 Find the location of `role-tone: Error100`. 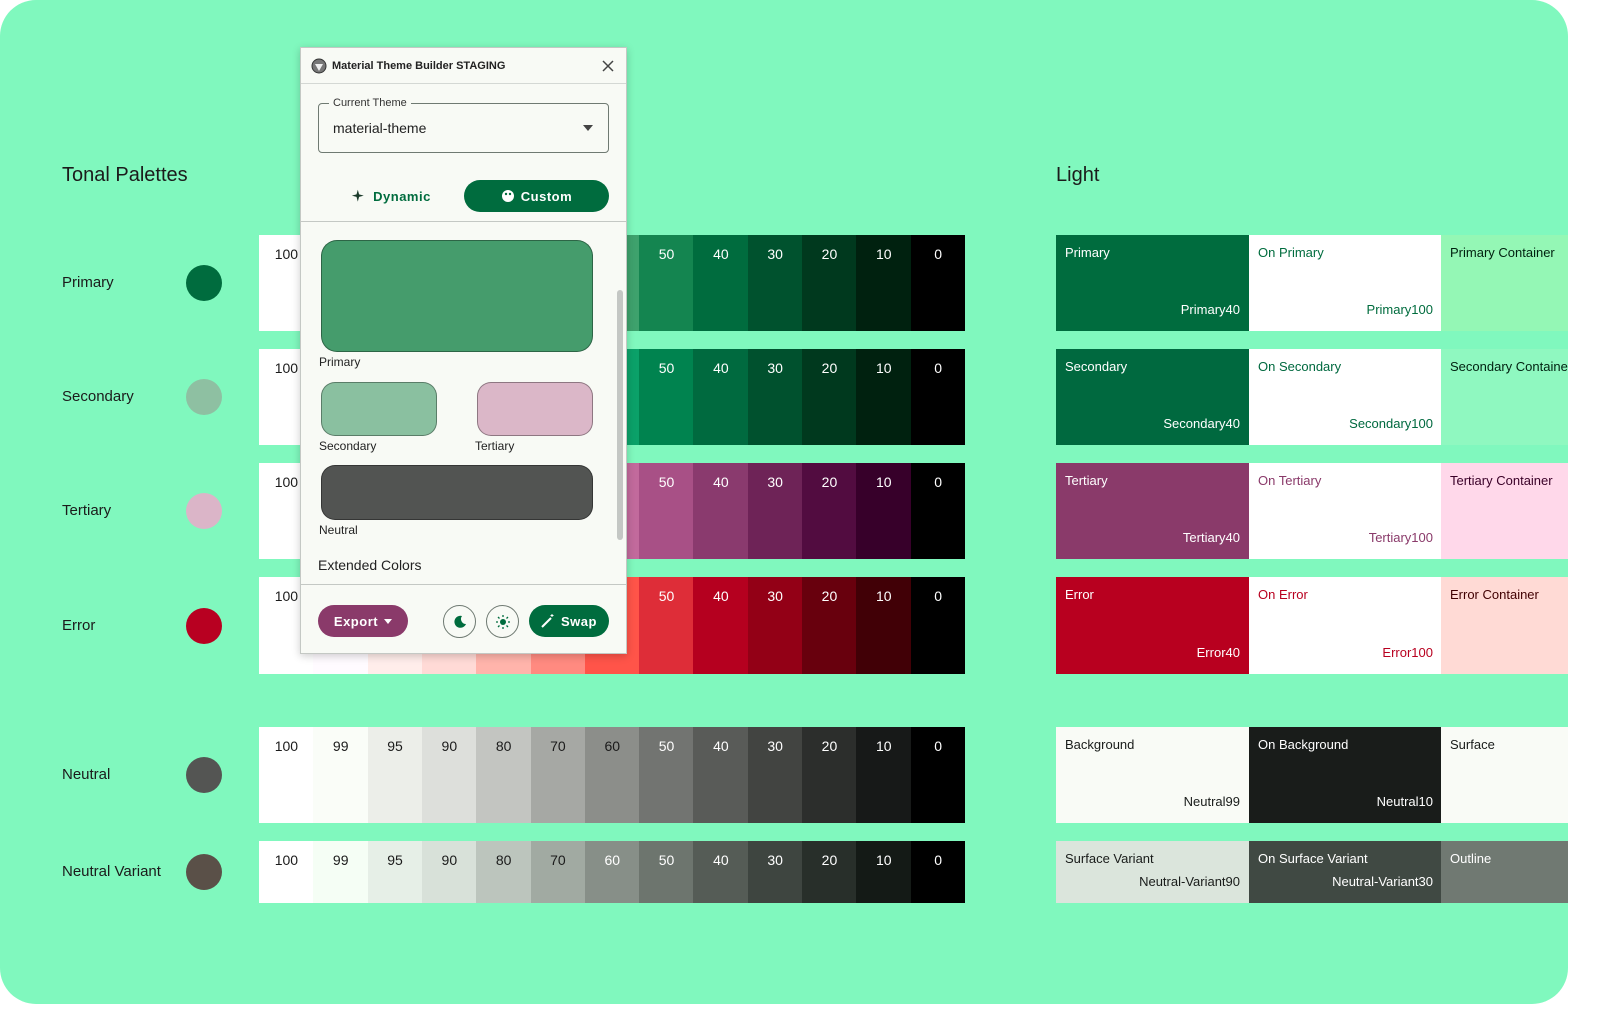

role-tone: Error100 is located at coordinates (1407, 652).